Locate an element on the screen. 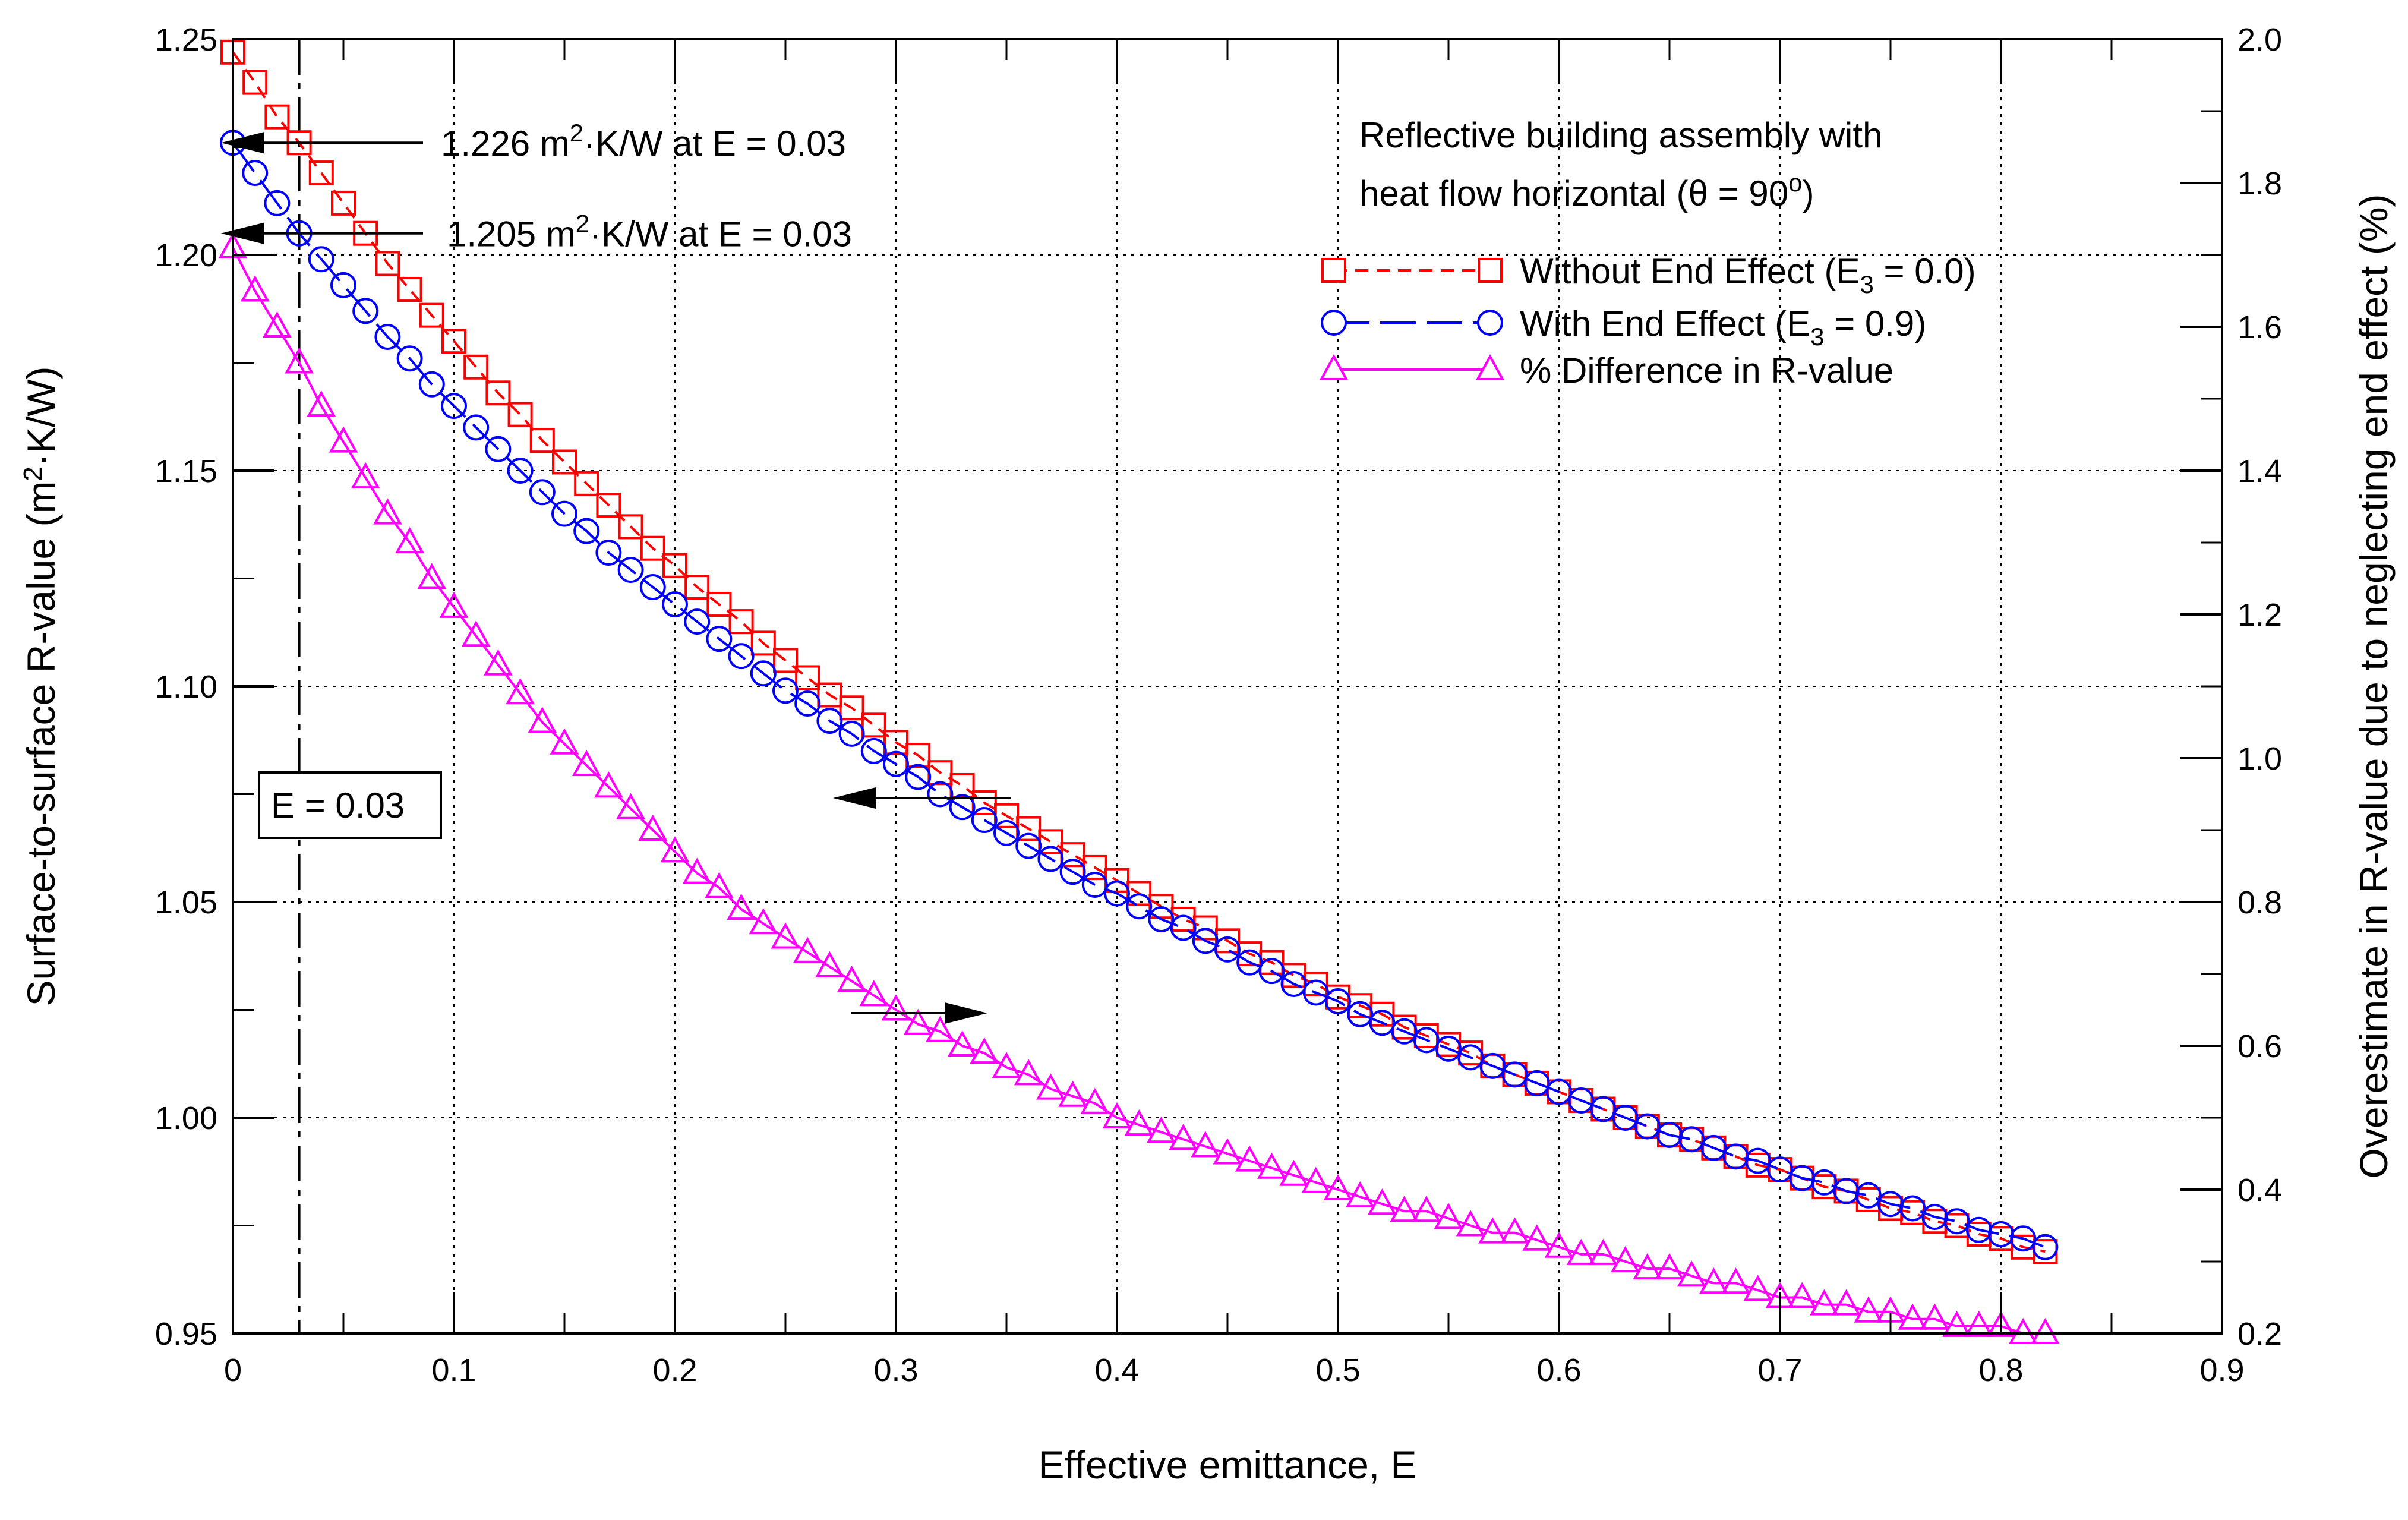 Image resolution: width=2408 pixels, height=1520 pixels. legend-label: Without End Effect (E3 = 0.0) is located at coordinates (1748, 274).